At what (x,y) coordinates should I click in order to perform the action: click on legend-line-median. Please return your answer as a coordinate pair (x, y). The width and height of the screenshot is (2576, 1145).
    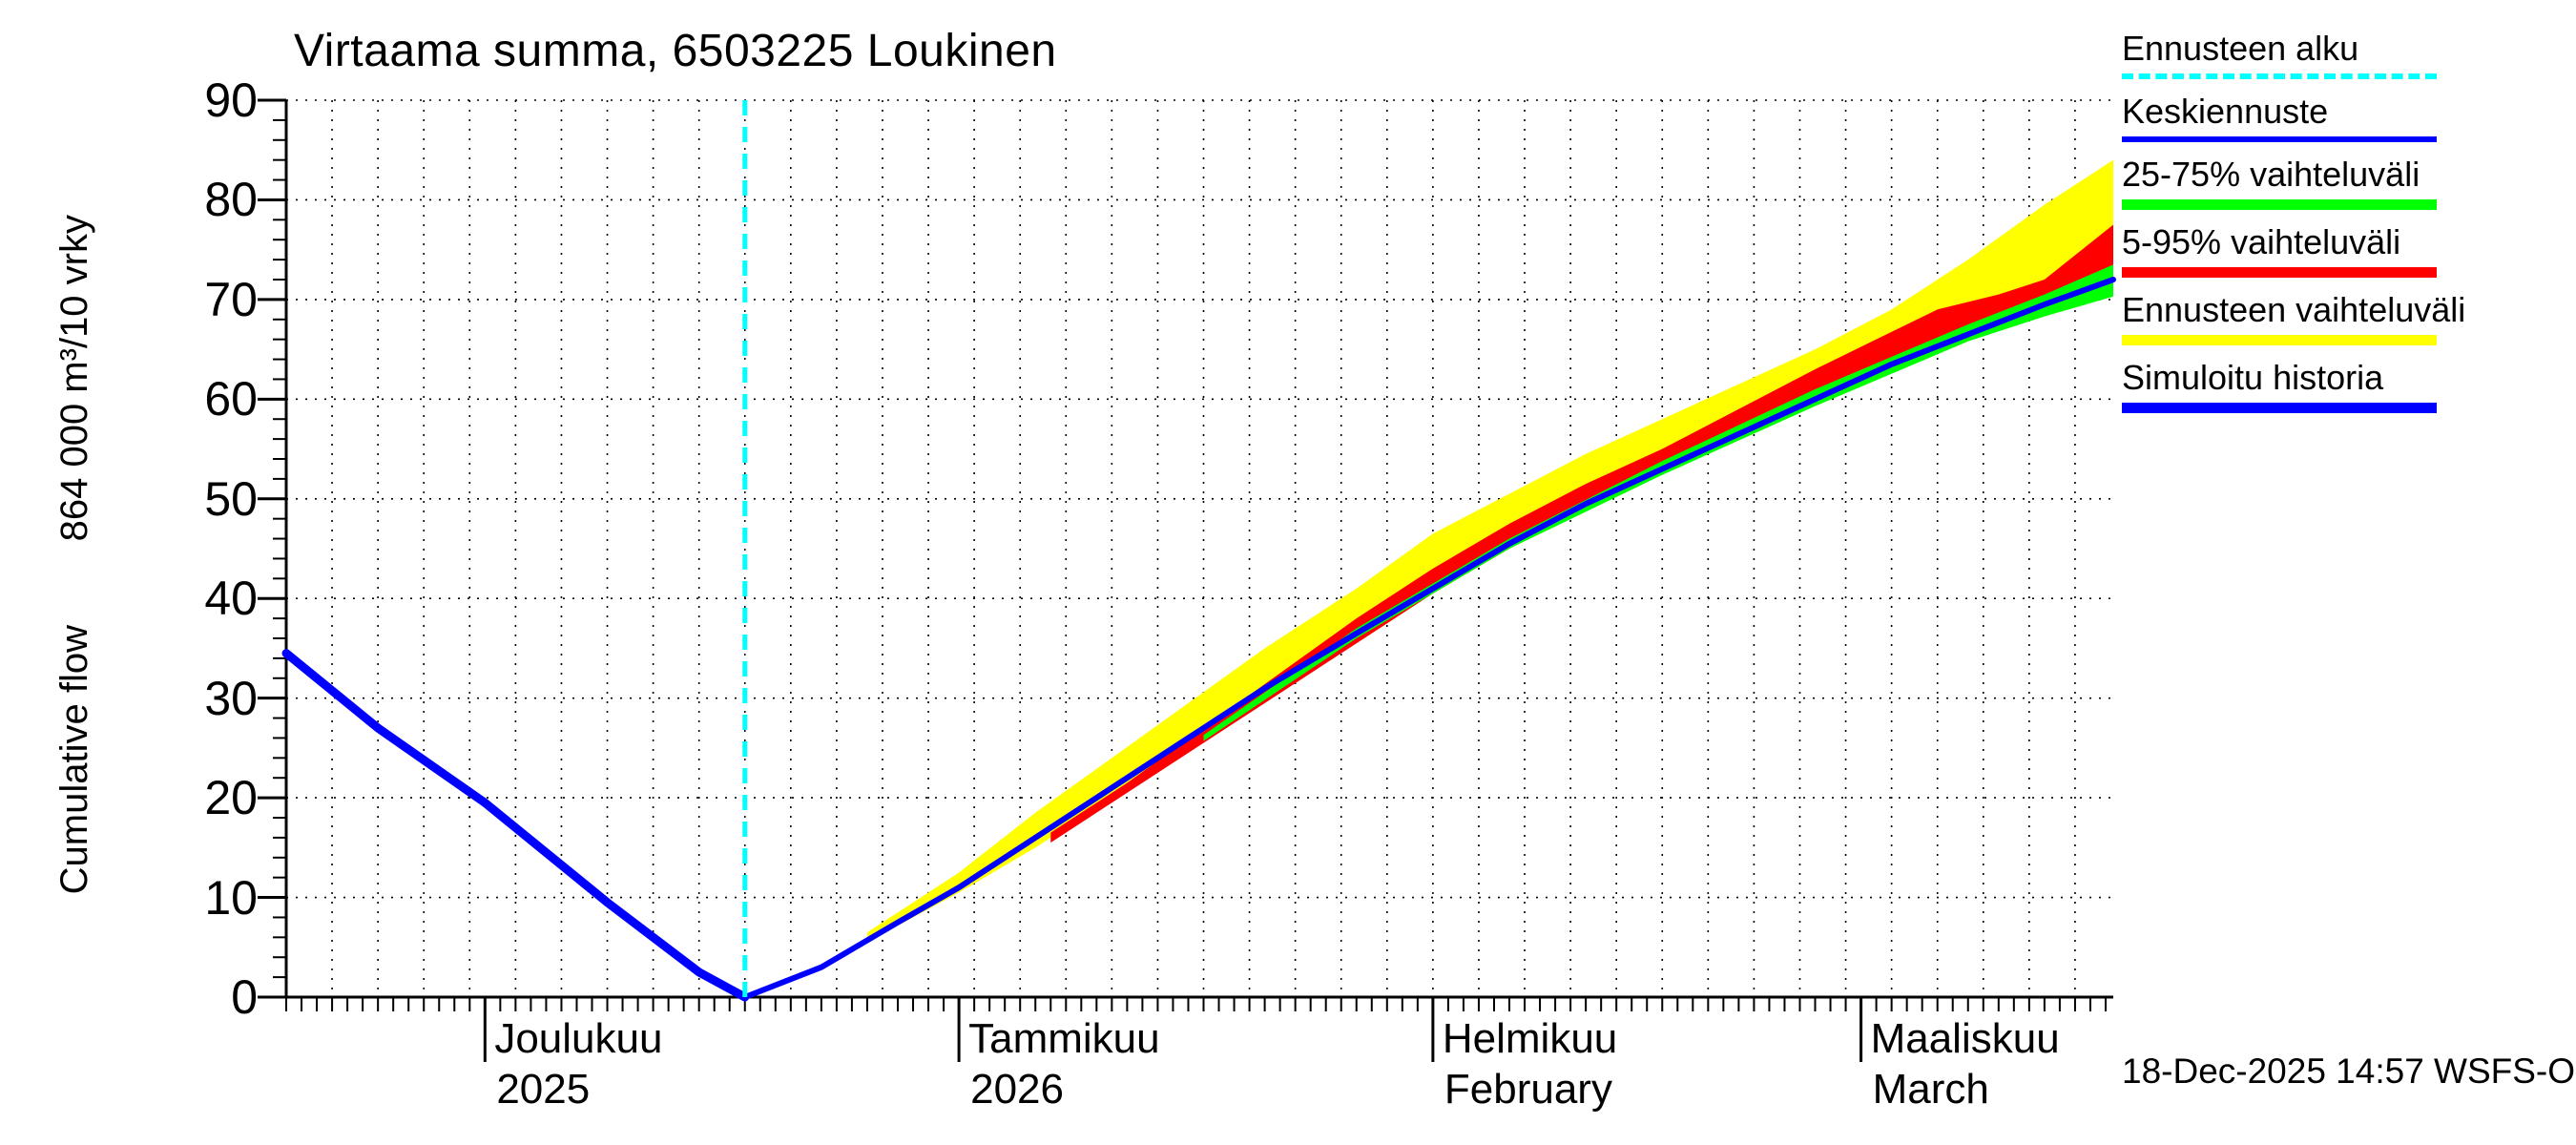
    Looking at the image, I should click on (2279, 139).